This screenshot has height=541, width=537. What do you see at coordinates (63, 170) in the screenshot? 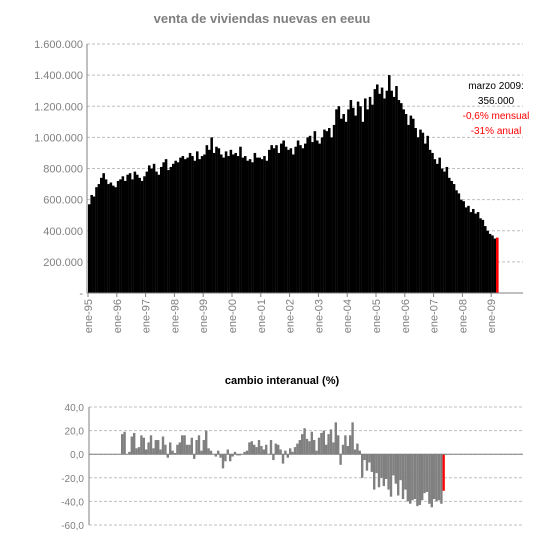
I see `top-y-tick-label: 800.000` at bounding box center [63, 170].